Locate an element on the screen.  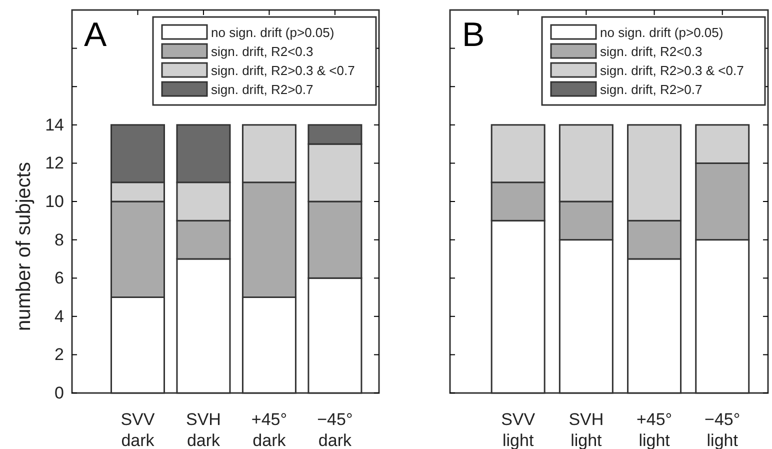
chart-title: A is located at coordinates (95, 35).